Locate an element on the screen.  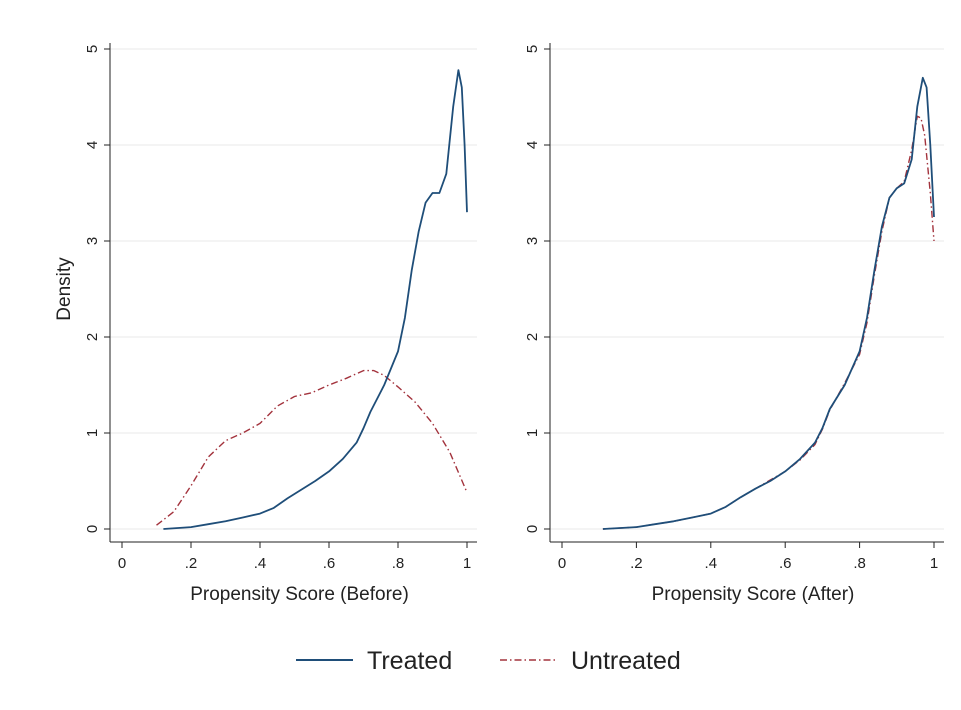
y-axis-title: Density is located at coordinates (64, 289).